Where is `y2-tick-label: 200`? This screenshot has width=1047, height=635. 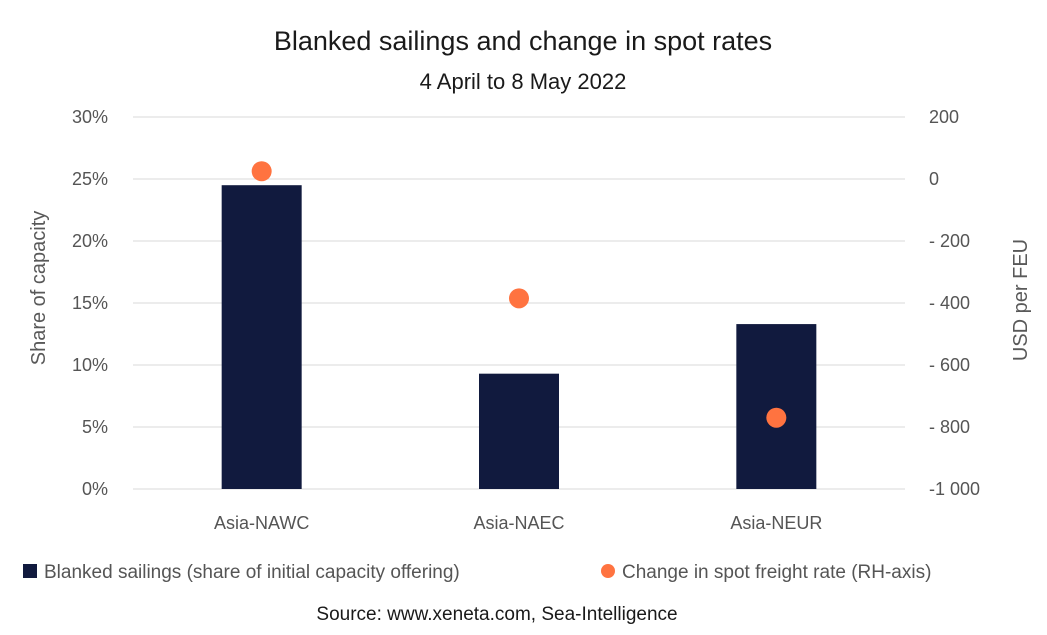
y2-tick-label: 200 is located at coordinates (944, 117).